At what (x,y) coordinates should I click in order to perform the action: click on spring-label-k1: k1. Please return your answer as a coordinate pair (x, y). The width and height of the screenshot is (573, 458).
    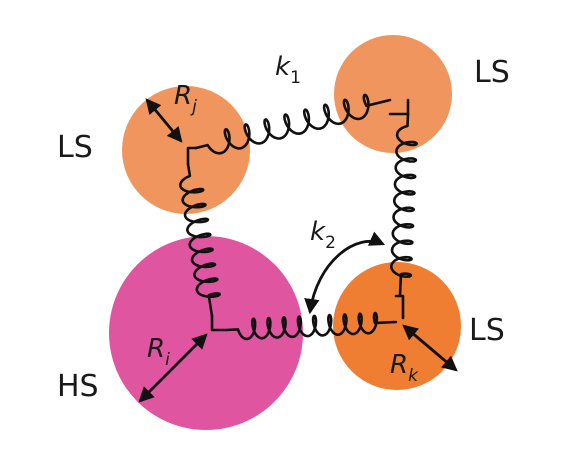
    Looking at the image, I should click on (288, 70).